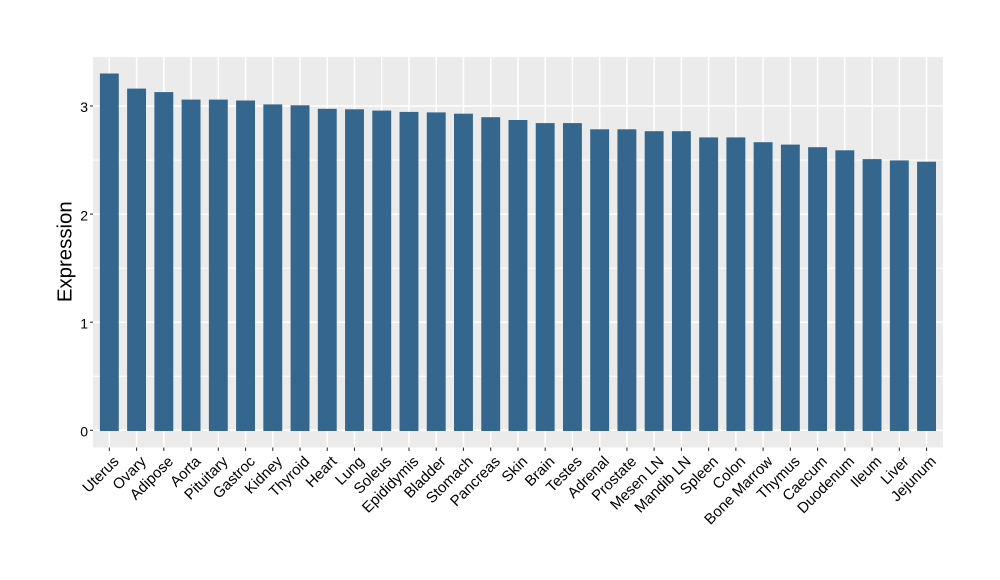  I want to click on svg-text: Expression, so click(66, 251).